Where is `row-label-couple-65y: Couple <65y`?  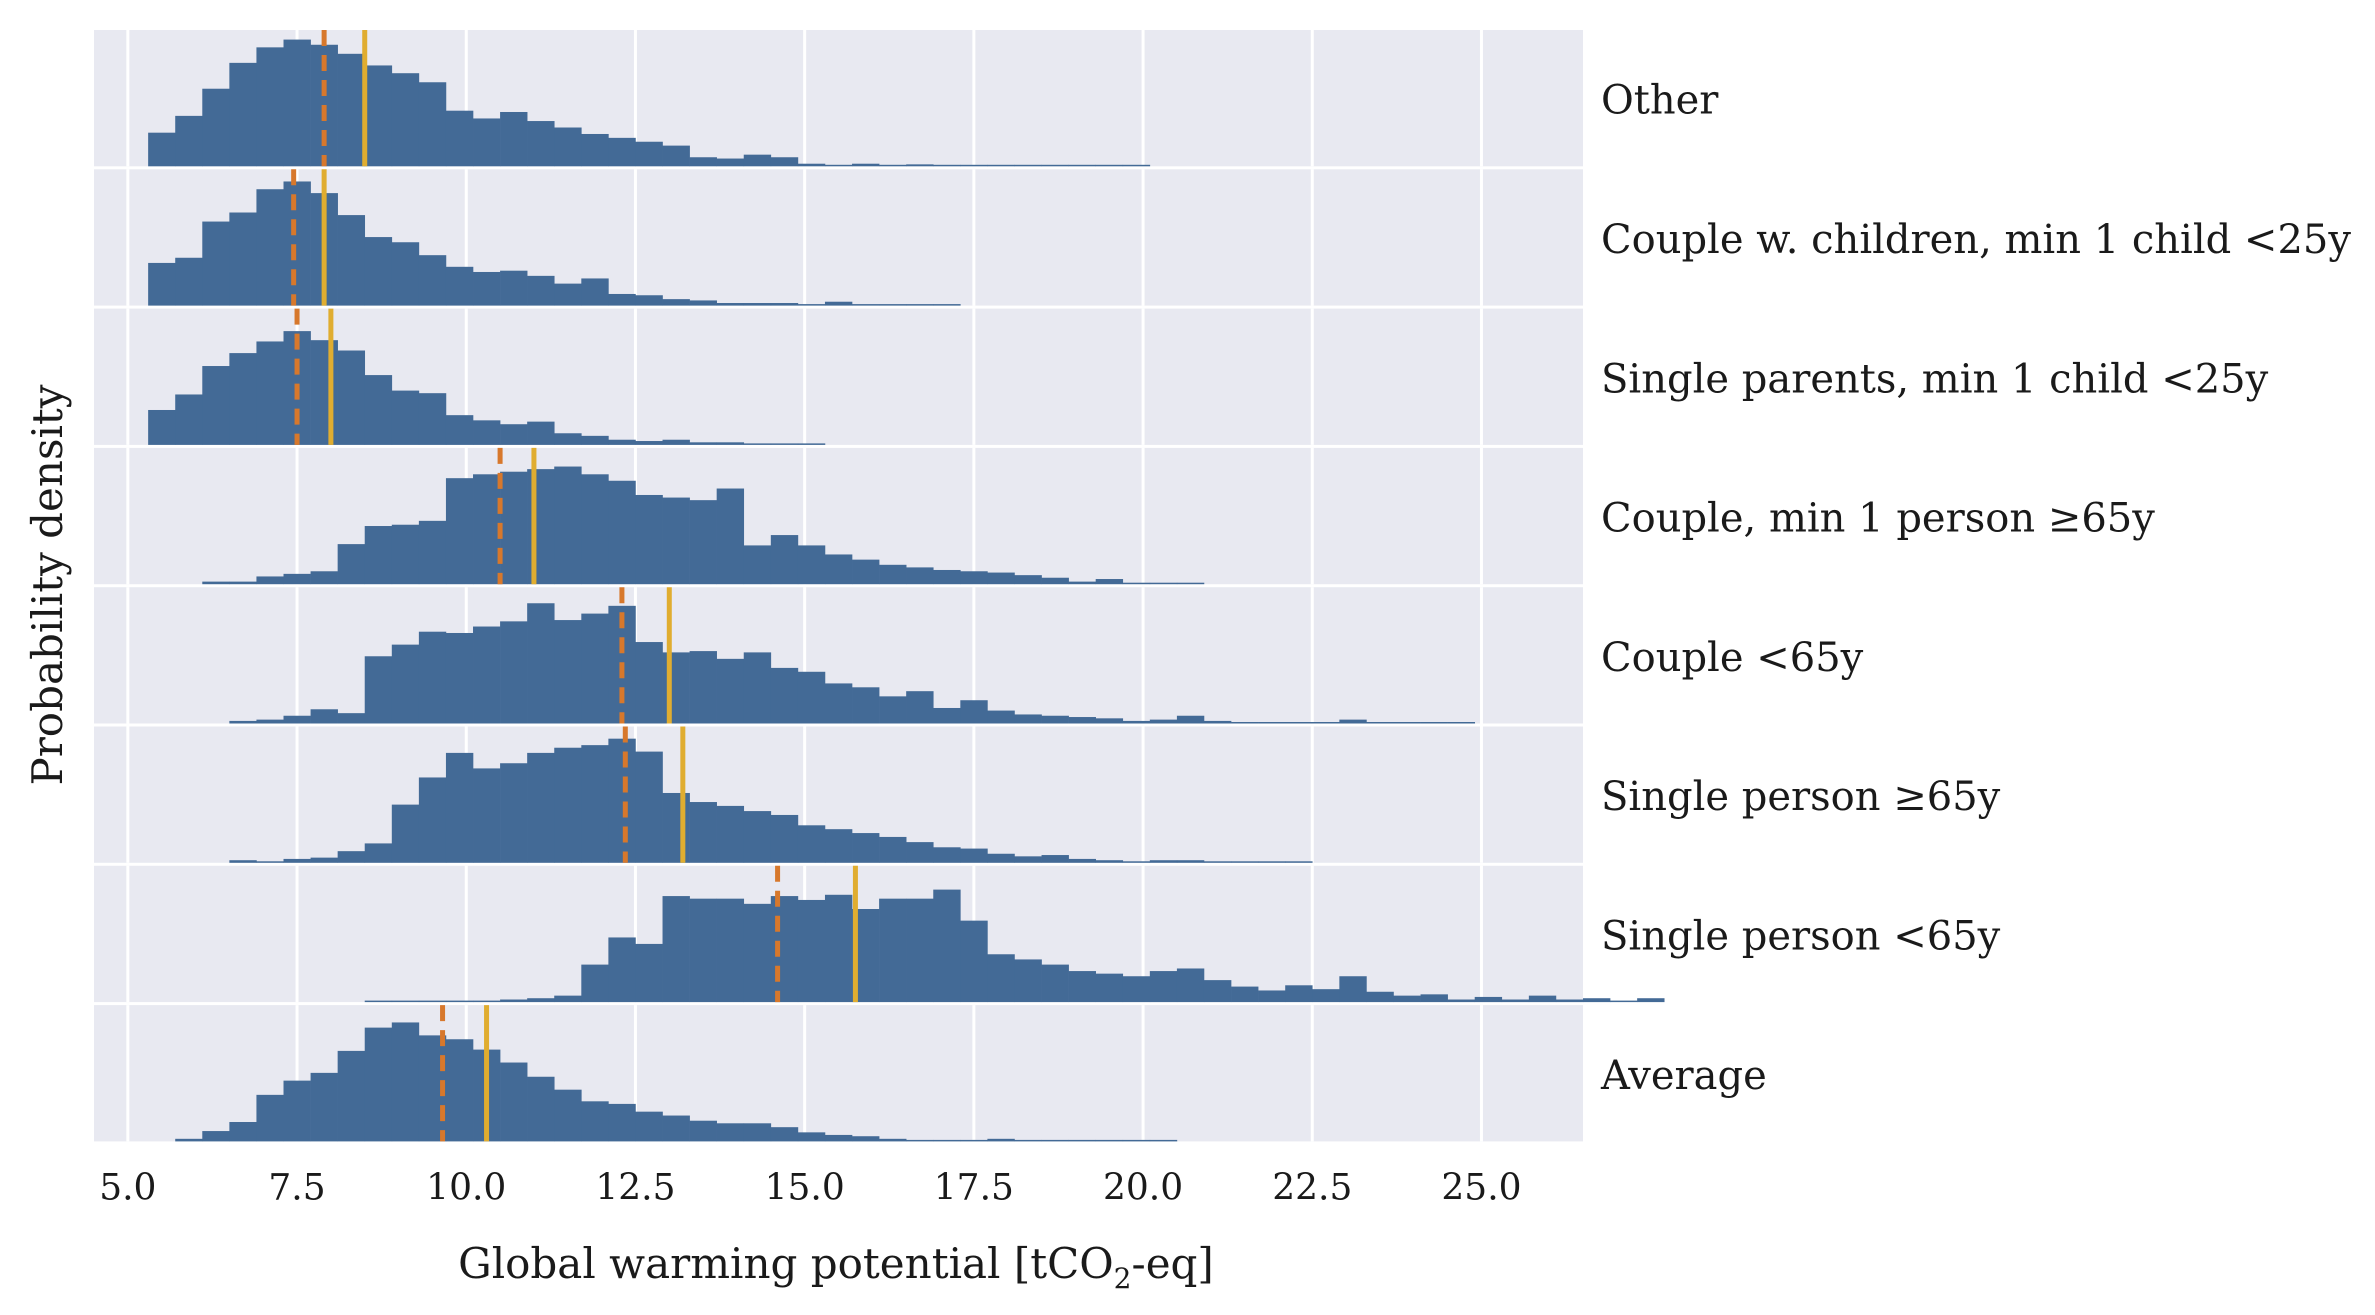 row-label-couple-65y: Couple <65y is located at coordinates (1732, 658).